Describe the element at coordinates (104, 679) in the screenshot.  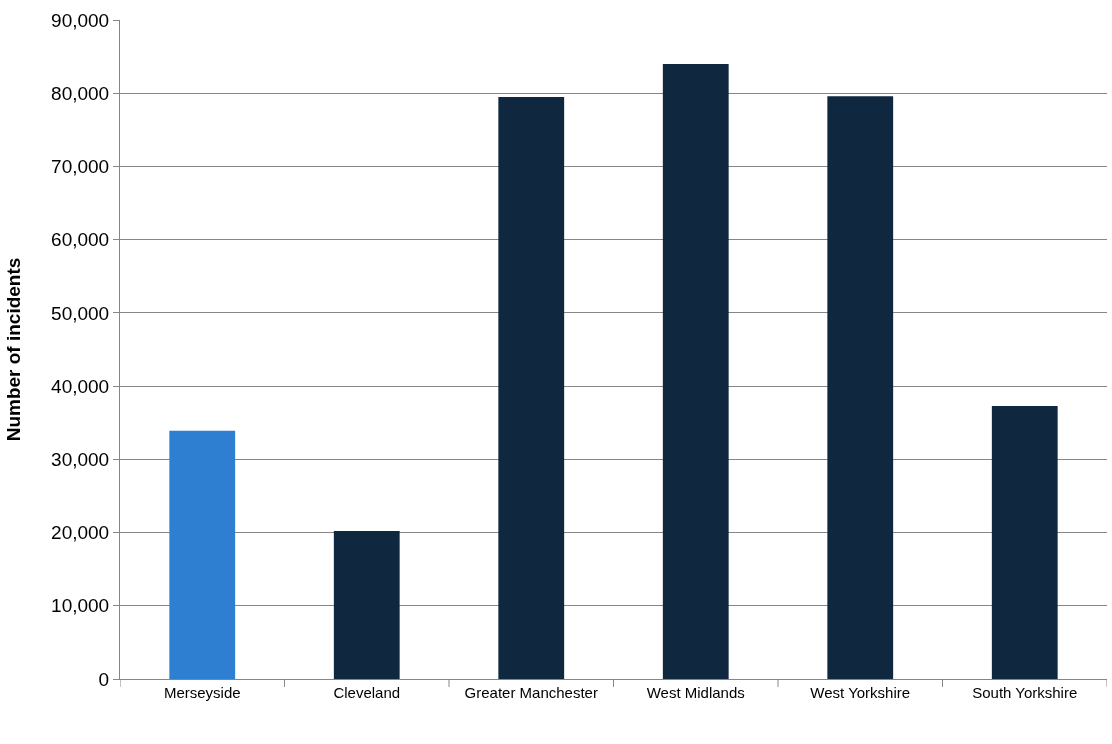
I see `y-tick-label: 0` at that location.